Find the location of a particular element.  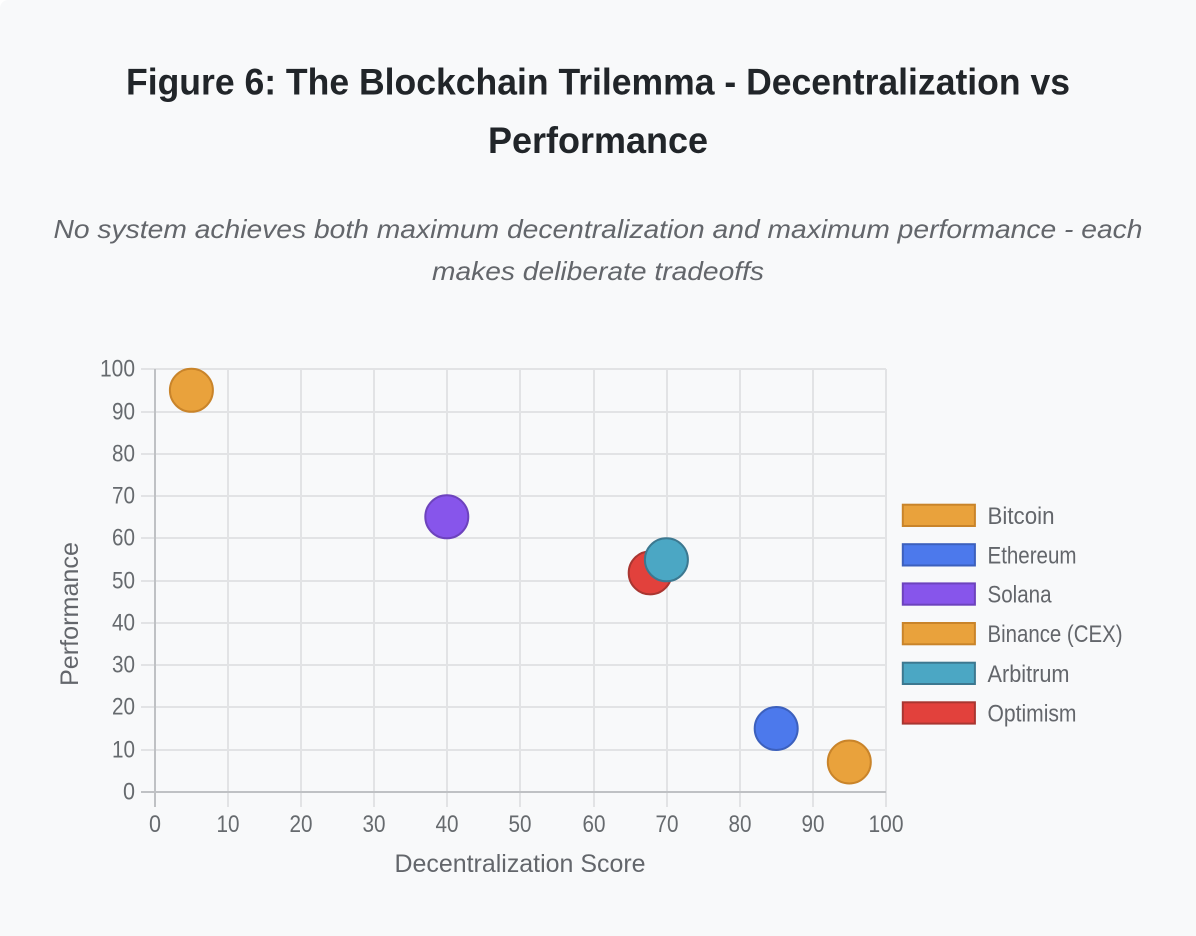

svg-text: Arbitrum is located at coordinates (1029, 674).